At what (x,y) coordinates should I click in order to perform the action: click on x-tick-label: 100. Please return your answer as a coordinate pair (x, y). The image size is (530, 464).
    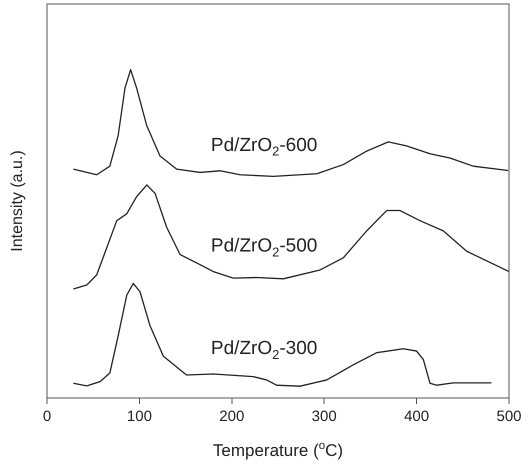
    Looking at the image, I should click on (139, 417).